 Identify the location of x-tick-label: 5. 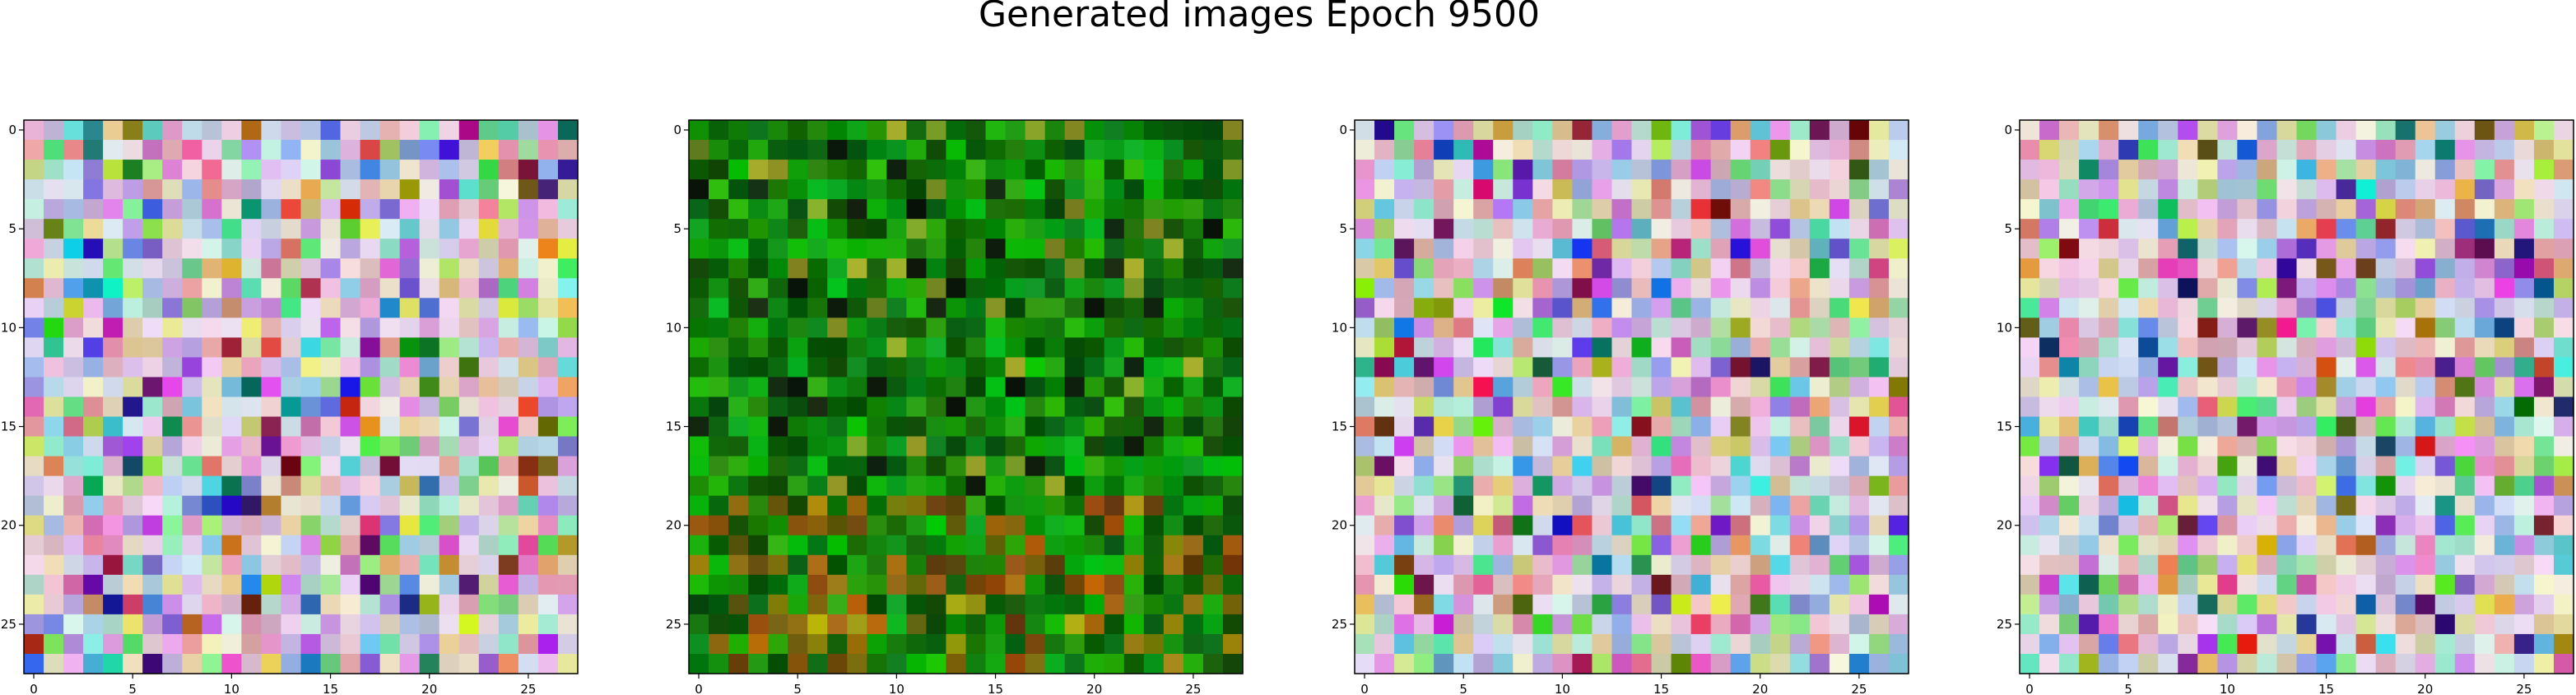
(797, 688).